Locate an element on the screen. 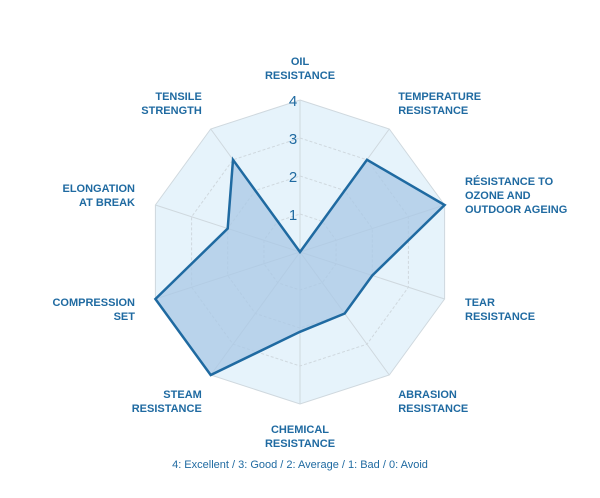 The image size is (600, 498). radar-tick-labels: 1 2 3 4 is located at coordinates (293, 158).